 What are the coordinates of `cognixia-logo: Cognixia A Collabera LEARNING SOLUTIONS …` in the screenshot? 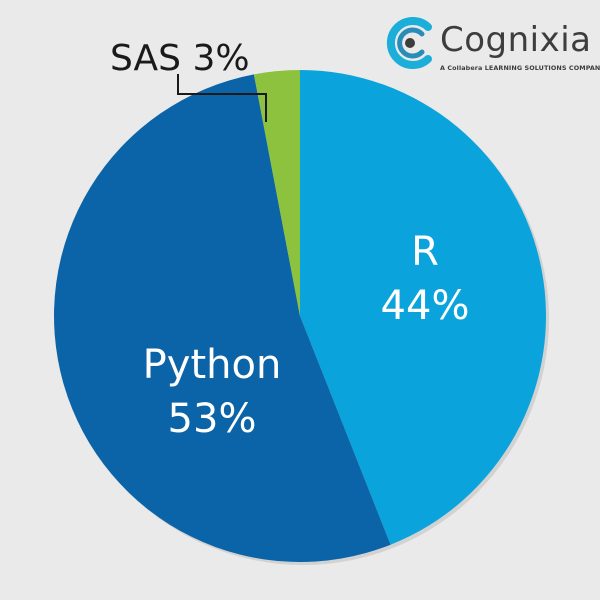 It's located at (491, 45).